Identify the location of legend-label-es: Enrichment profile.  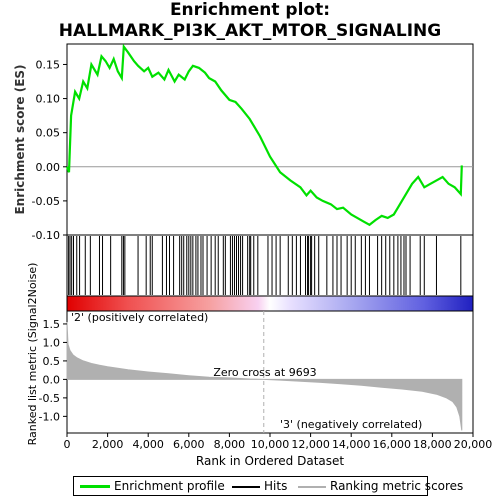
(169, 486).